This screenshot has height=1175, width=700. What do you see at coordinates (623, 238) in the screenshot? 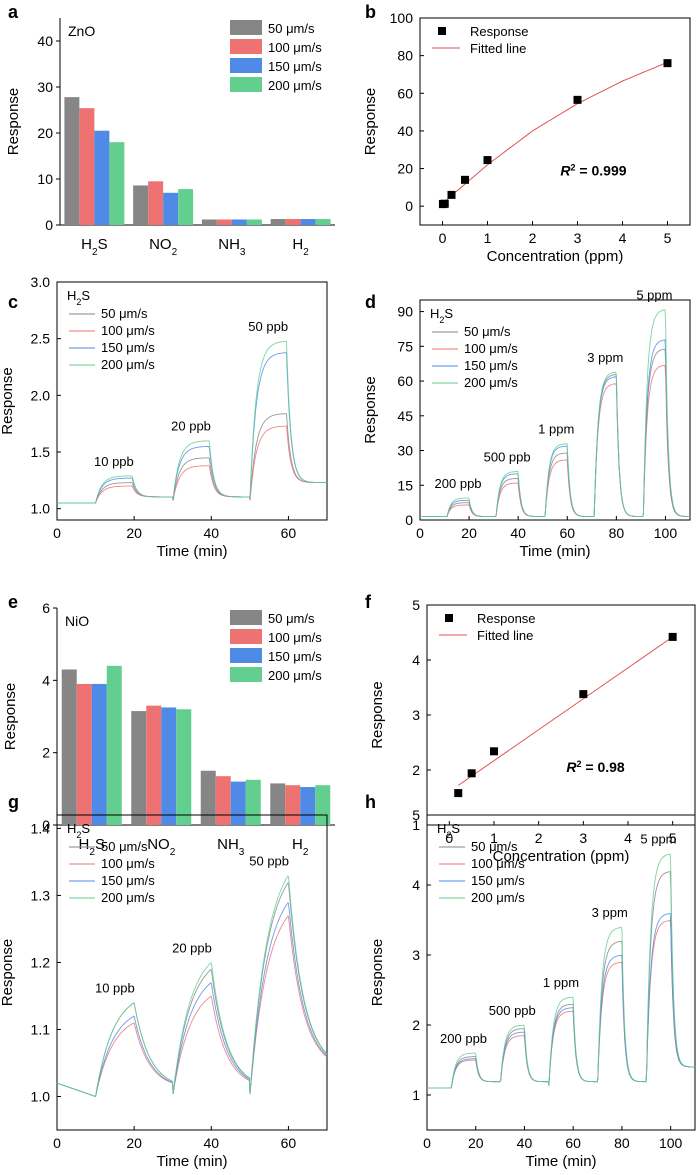
I see `x-tick-label: 4` at bounding box center [623, 238].